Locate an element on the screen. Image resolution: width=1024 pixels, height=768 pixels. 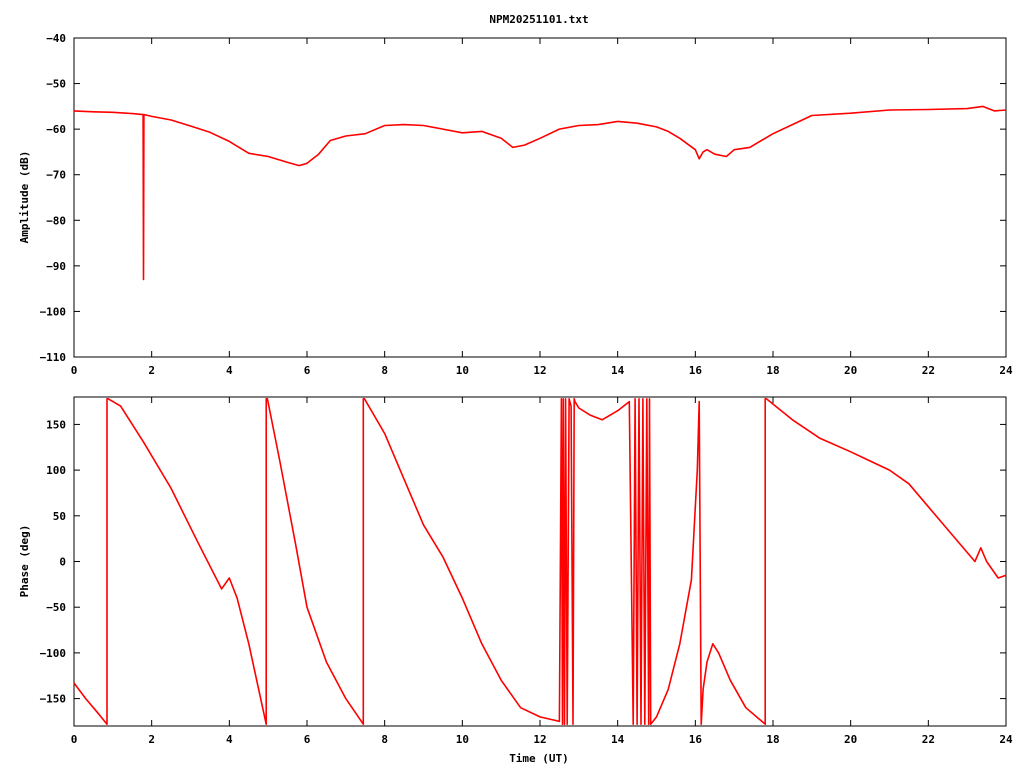
phase-y-tick-label: −150 is located at coordinates (53, 699).